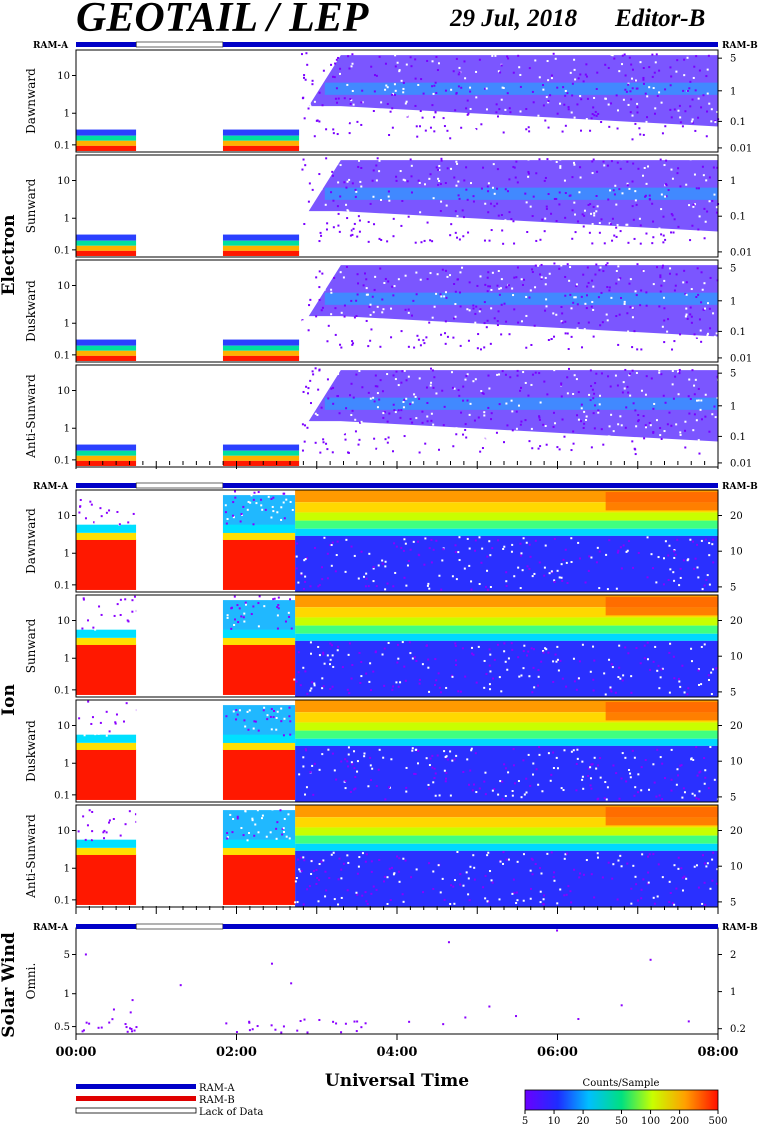 The image size is (762, 1128). Describe the element at coordinates (259, 774) in the screenshot. I see `low-energy-band` at that location.